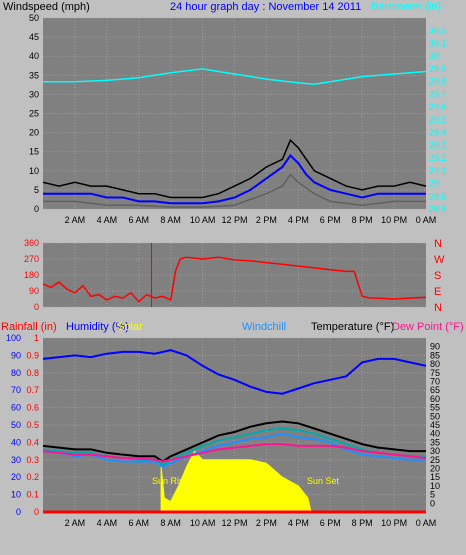 The image size is (466, 555). What do you see at coordinates (170, 523) in the screenshot?
I see `time-tick-label: 8 AM` at bounding box center [170, 523].